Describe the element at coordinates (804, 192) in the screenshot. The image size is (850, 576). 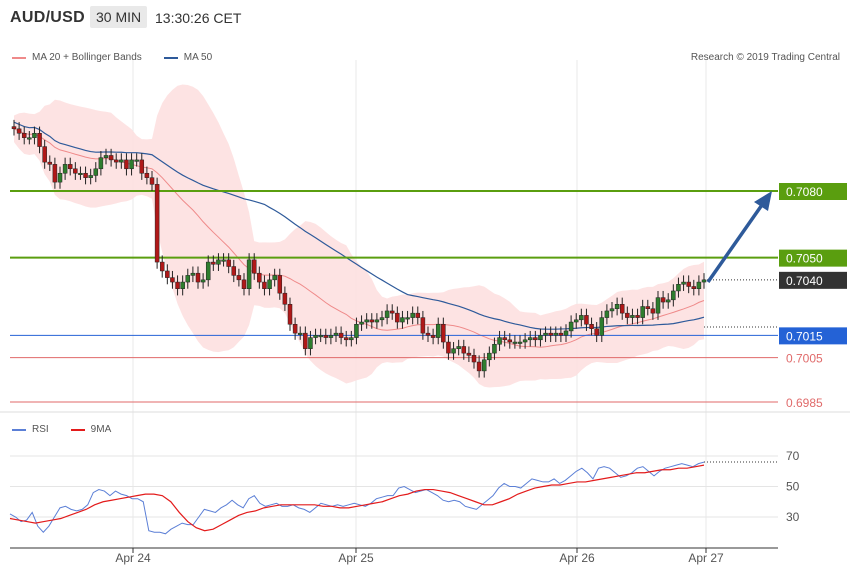
I see `level-label-0.7080: 0.7080` at that location.